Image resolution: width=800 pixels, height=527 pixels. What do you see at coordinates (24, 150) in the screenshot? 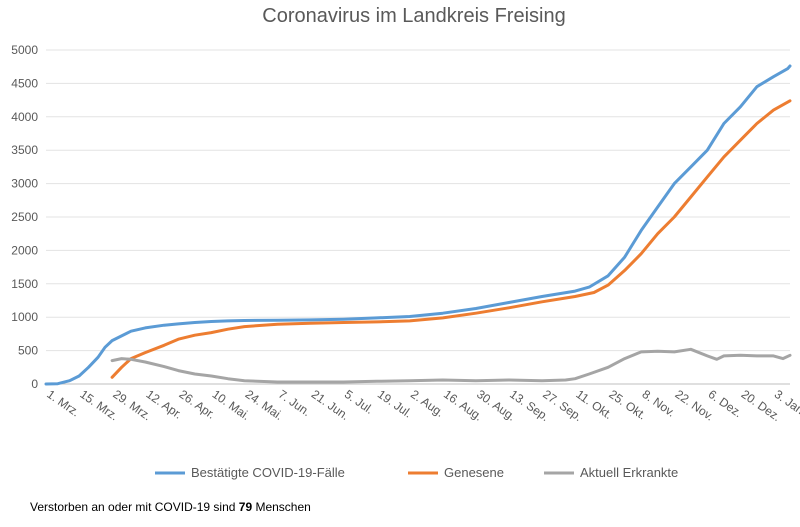
I see `y-tick-label: 3500` at bounding box center [24, 150].